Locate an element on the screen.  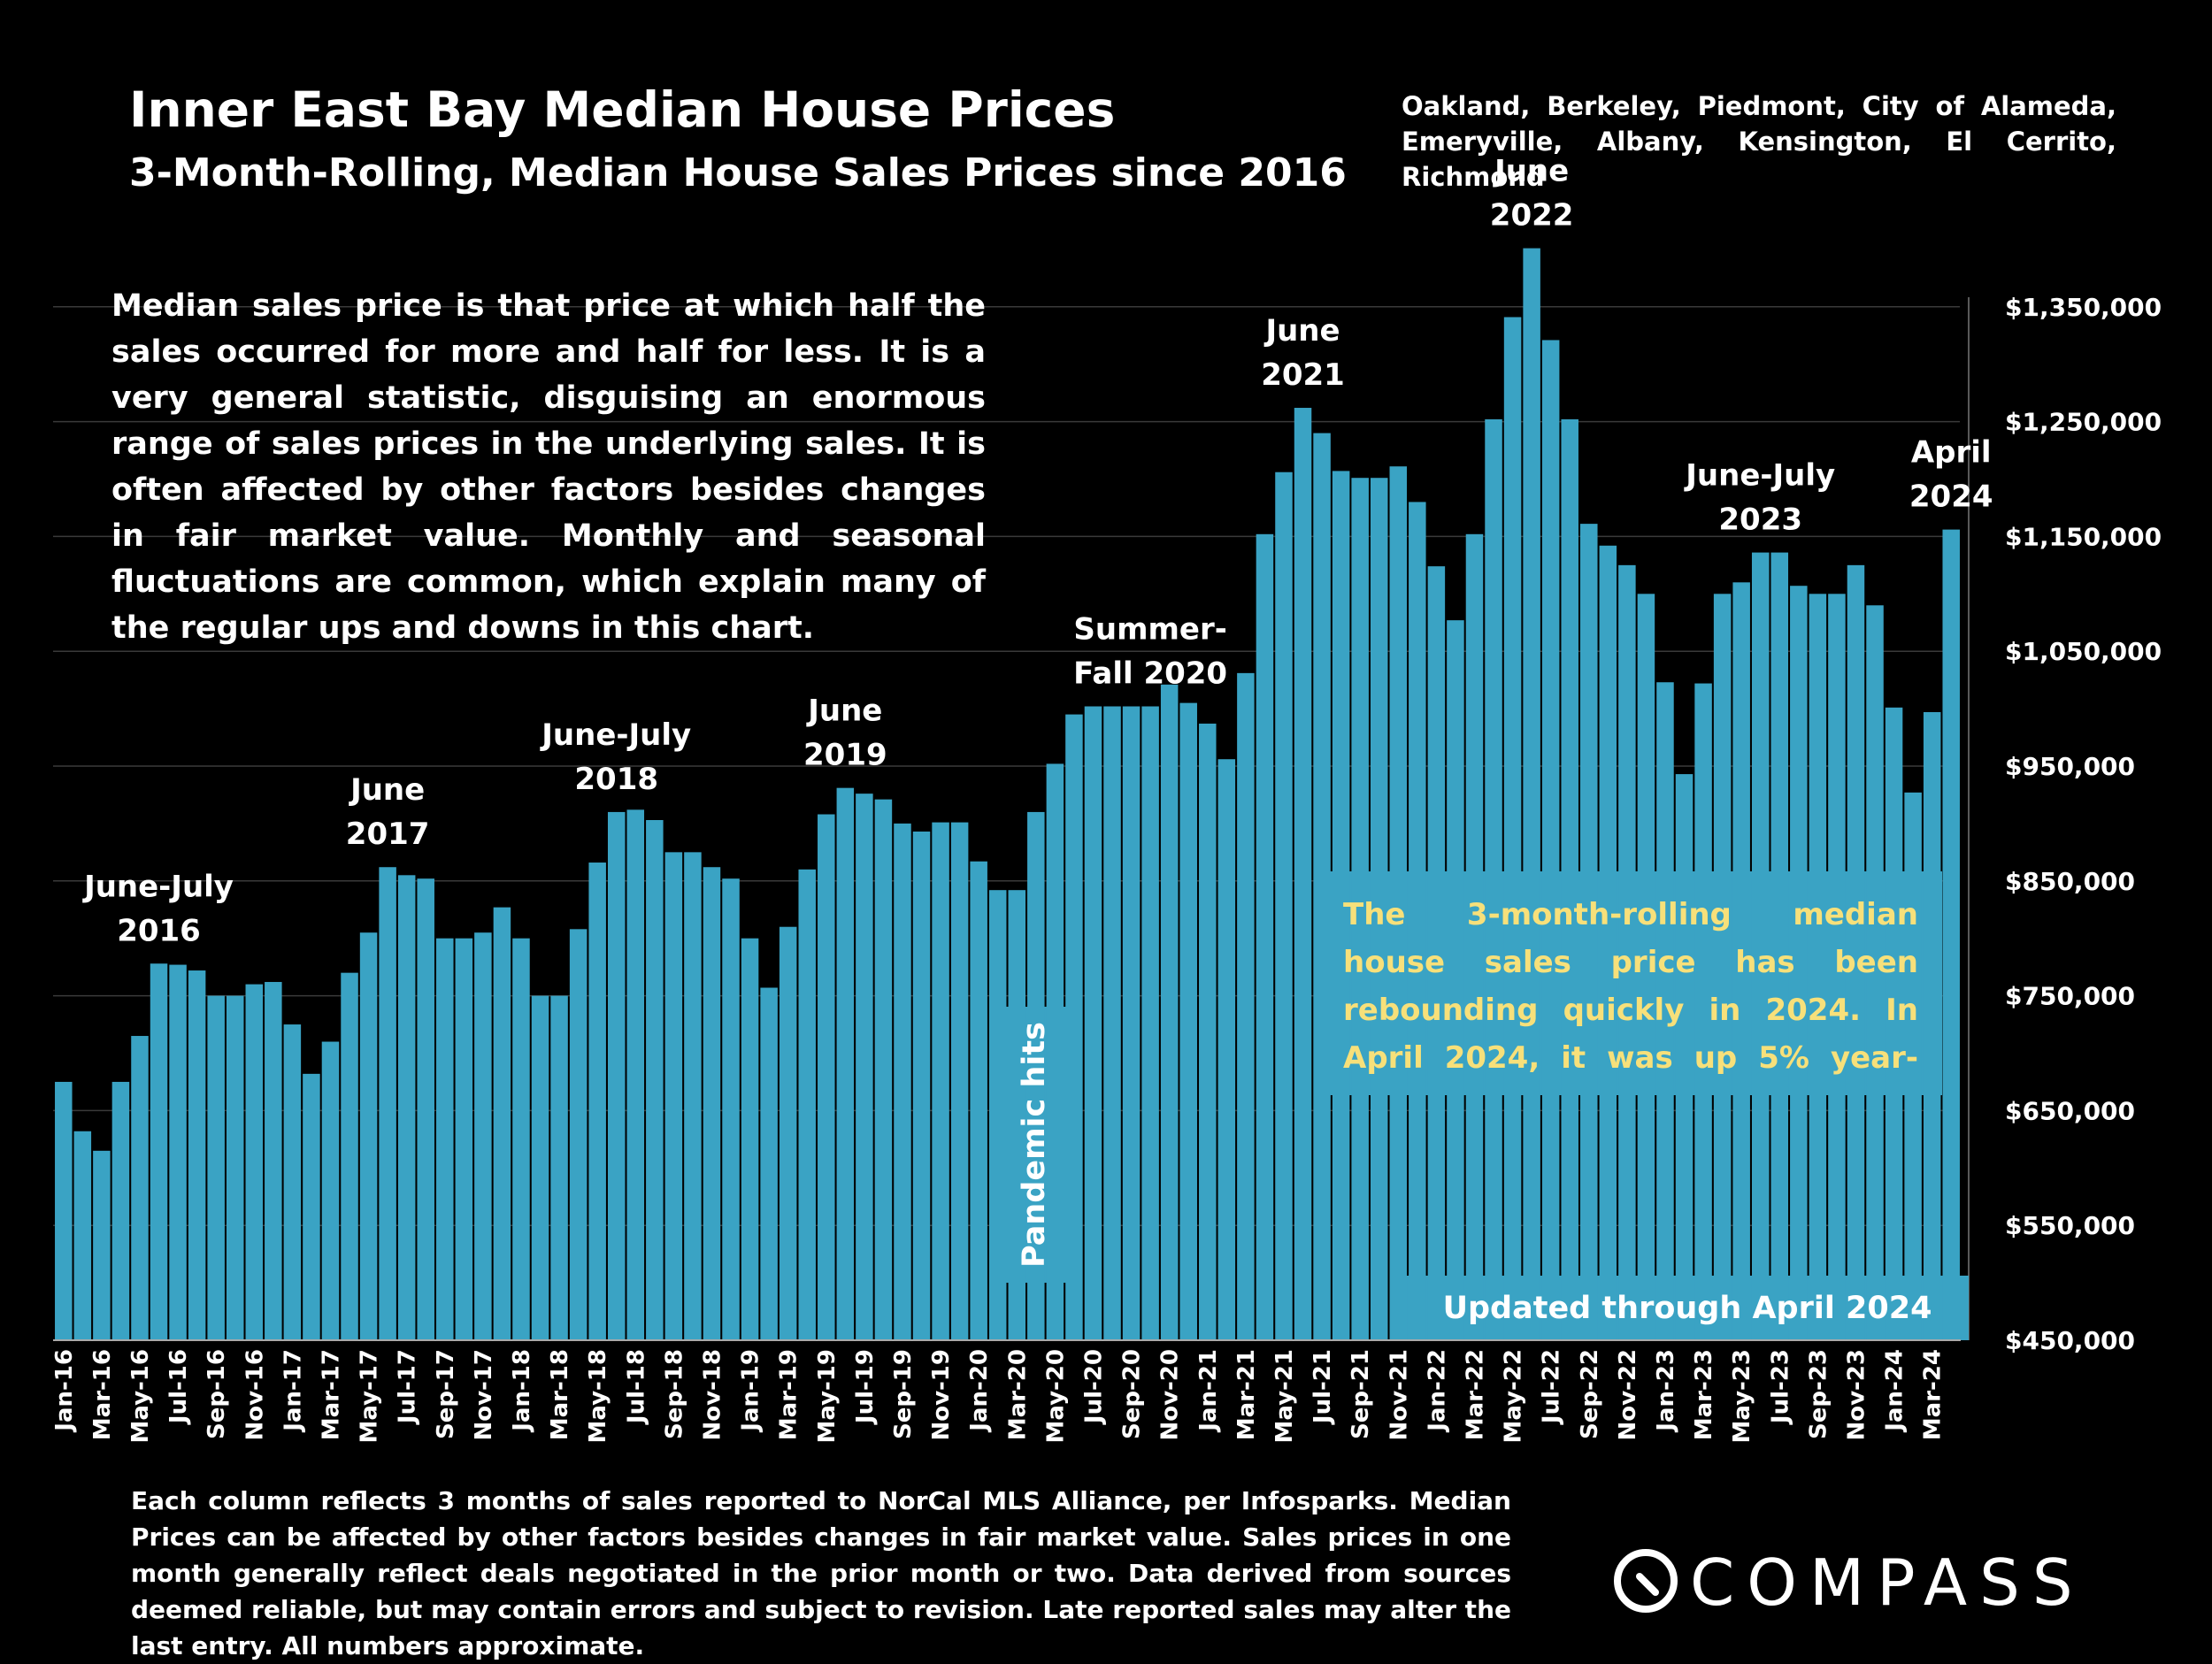
y-tick-label: $750,000 is located at coordinates (2070, 996).